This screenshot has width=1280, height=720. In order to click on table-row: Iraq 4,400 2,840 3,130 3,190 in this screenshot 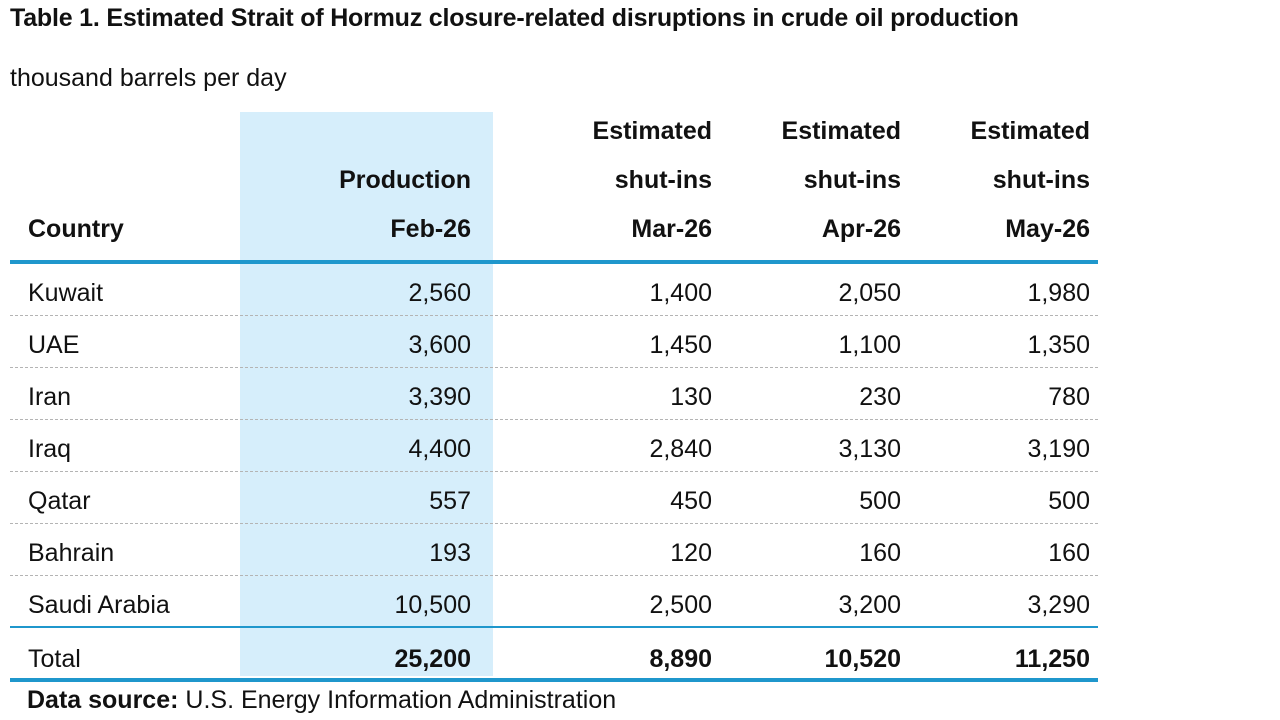, I will do `click(554, 446)`.